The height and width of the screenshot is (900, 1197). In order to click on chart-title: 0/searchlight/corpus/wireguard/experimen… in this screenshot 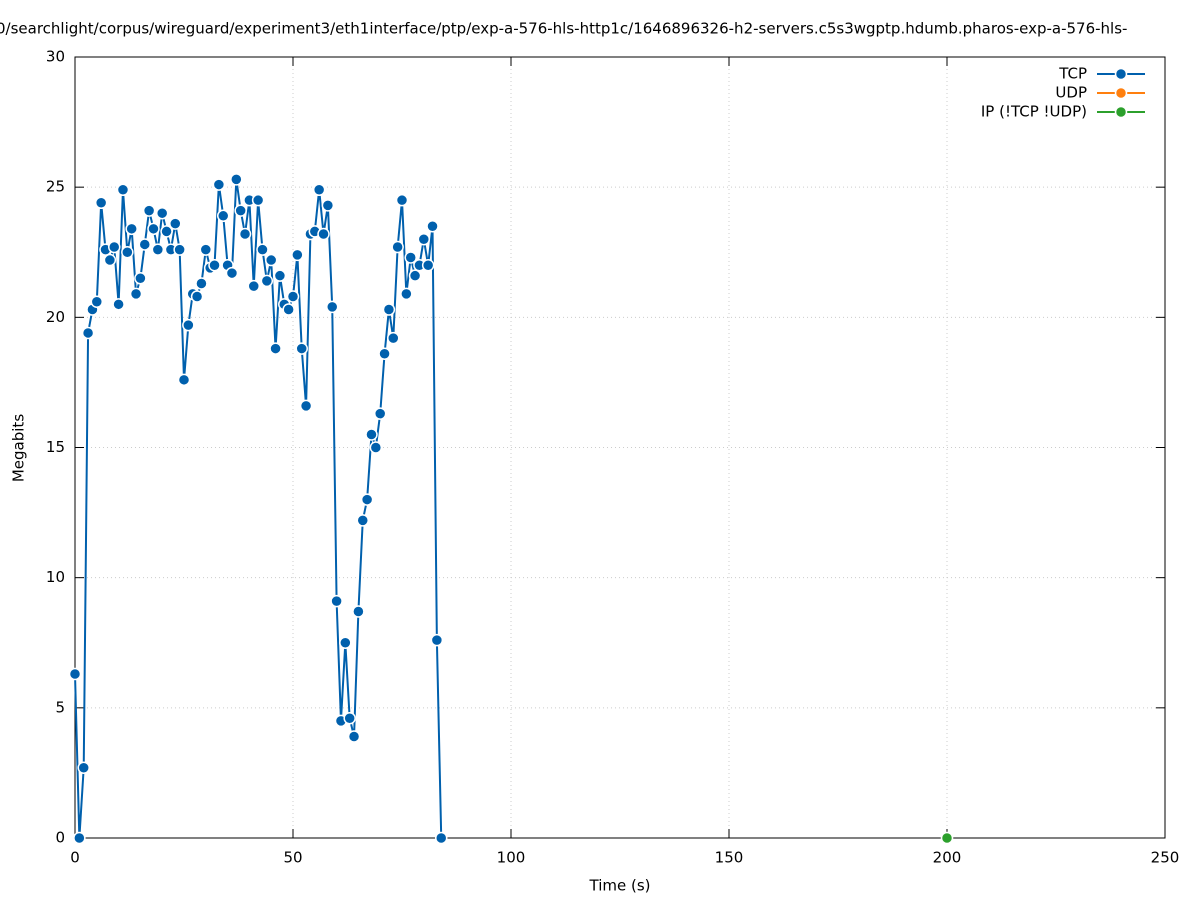, I will do `click(563, 29)`.